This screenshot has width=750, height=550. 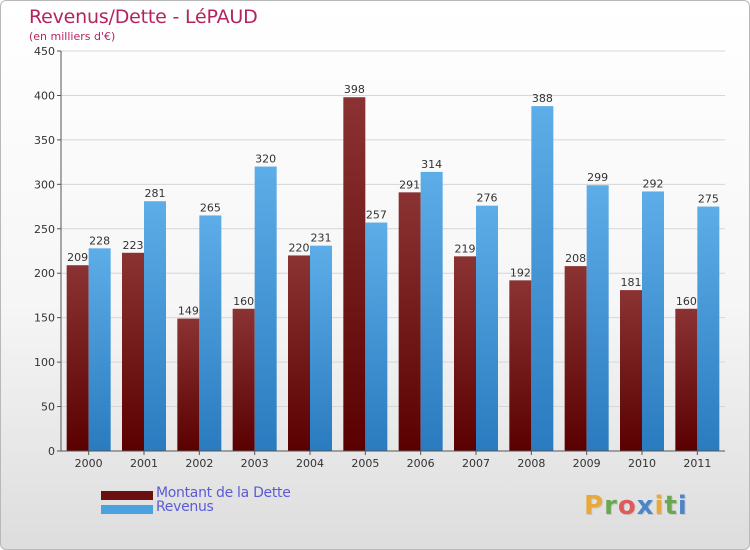 What do you see at coordinates (144, 463) in the screenshot?
I see `x-tick-label: 2001` at bounding box center [144, 463].